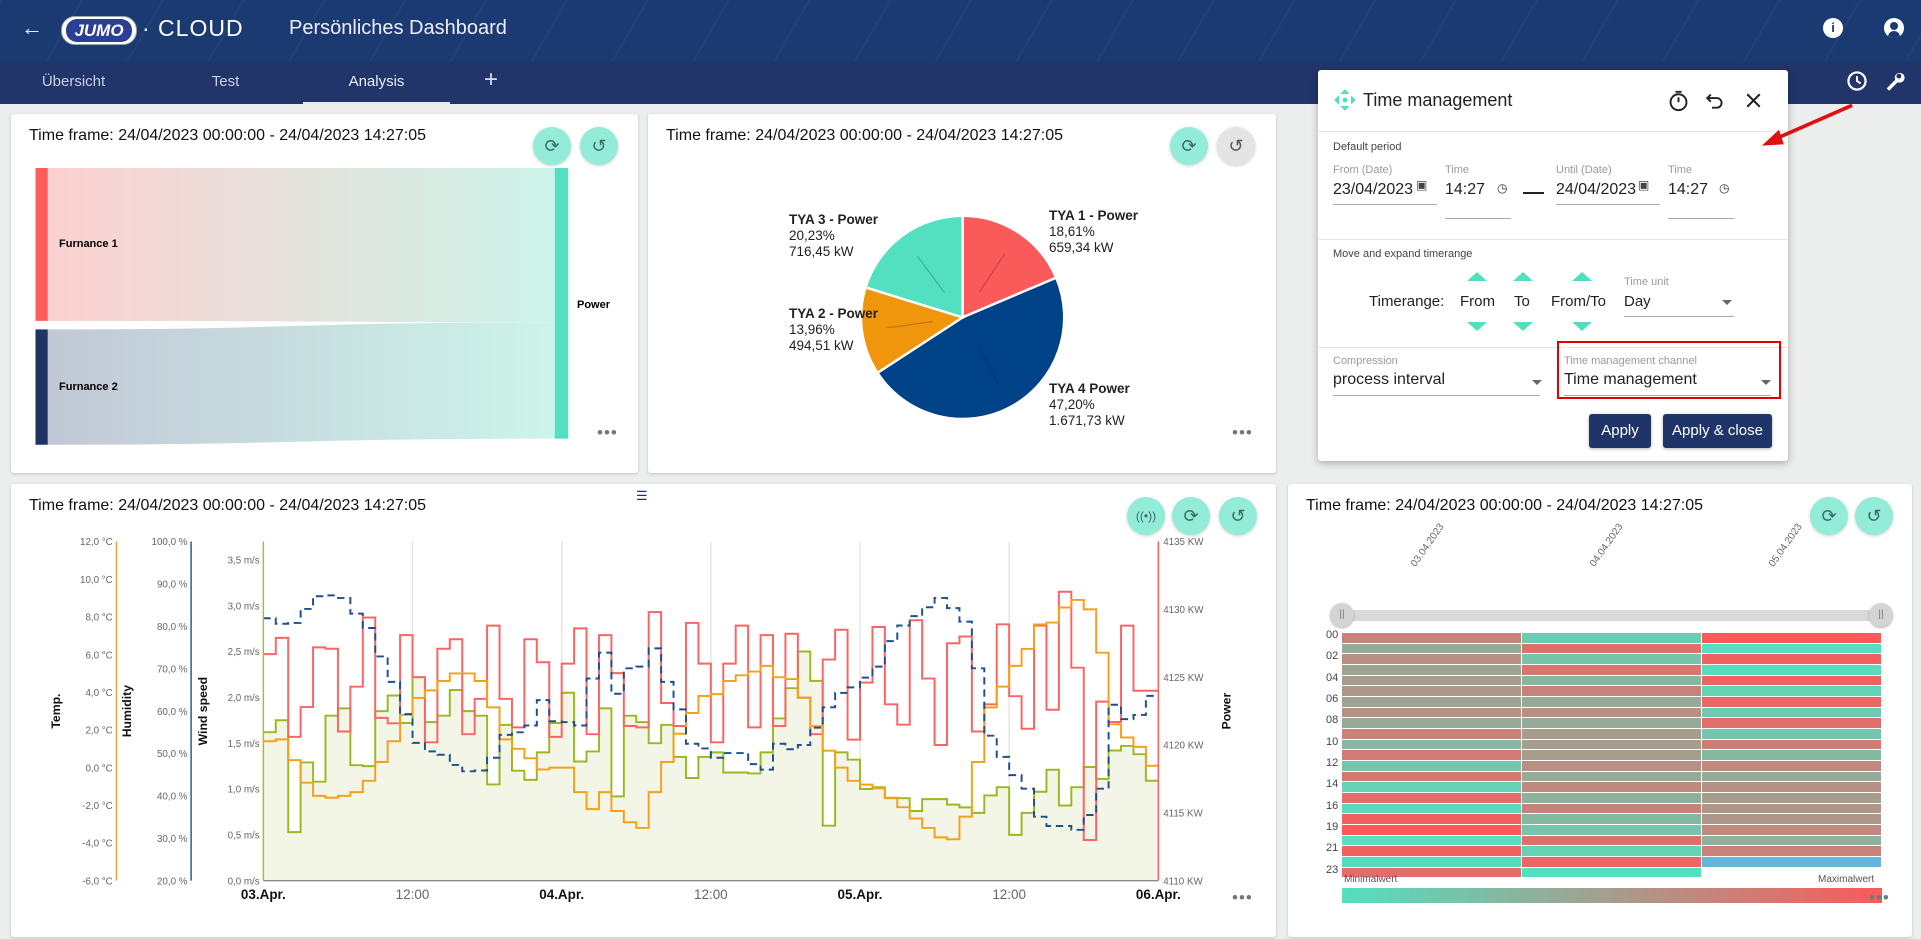 This screenshot has width=1921, height=939. Describe the element at coordinates (1753, 100) in the screenshot. I see `close-icon` at that location.